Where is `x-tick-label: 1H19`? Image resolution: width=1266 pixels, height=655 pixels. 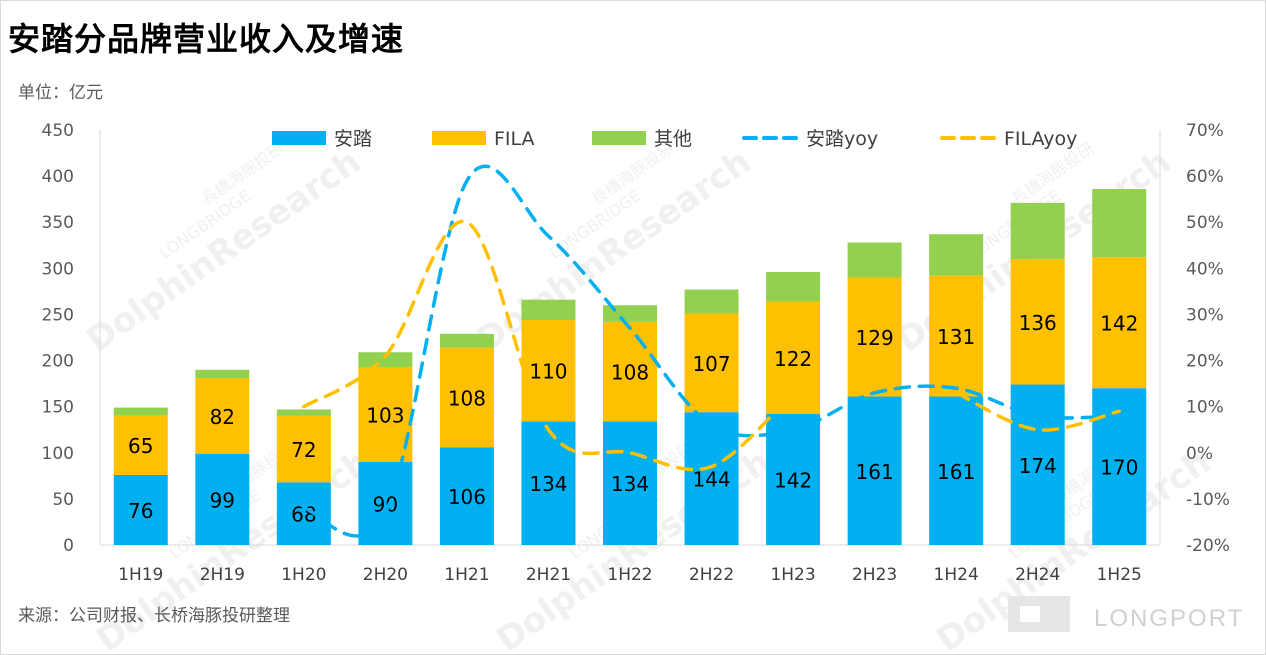 x-tick-label: 1H19 is located at coordinates (140, 575).